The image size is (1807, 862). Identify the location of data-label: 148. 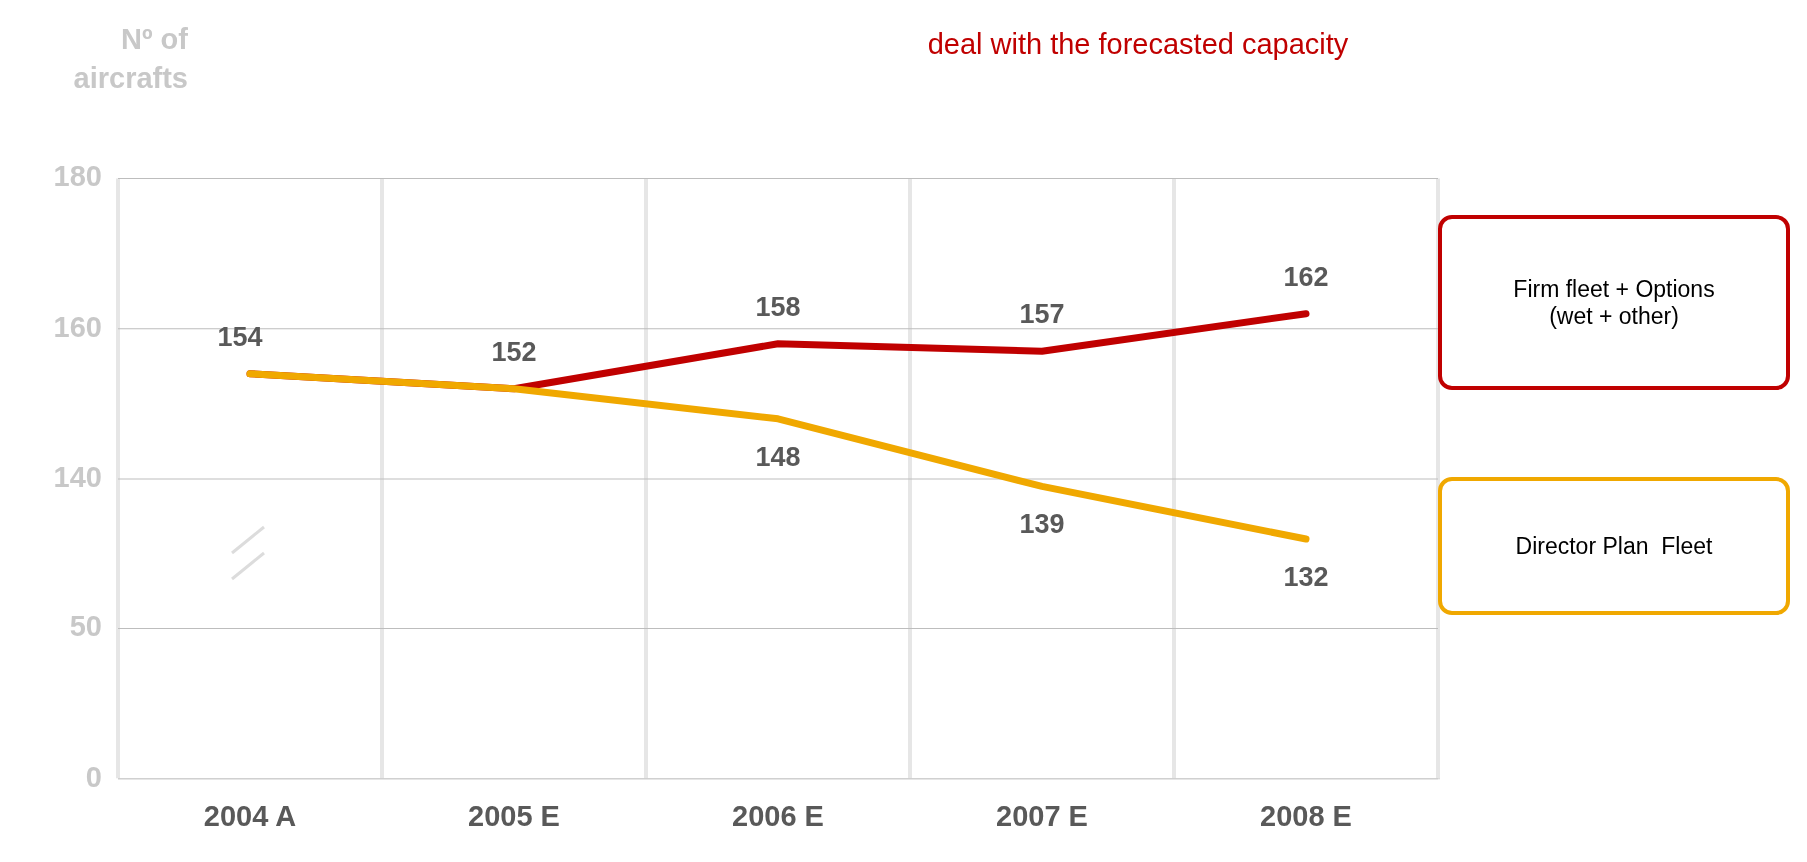
(778, 456).